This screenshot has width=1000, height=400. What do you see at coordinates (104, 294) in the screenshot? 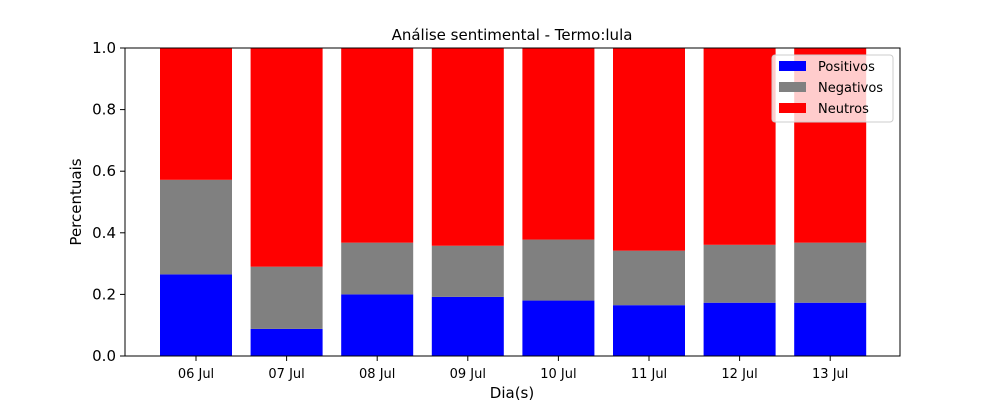
I see `y-tick-label: 0.2` at bounding box center [104, 294].